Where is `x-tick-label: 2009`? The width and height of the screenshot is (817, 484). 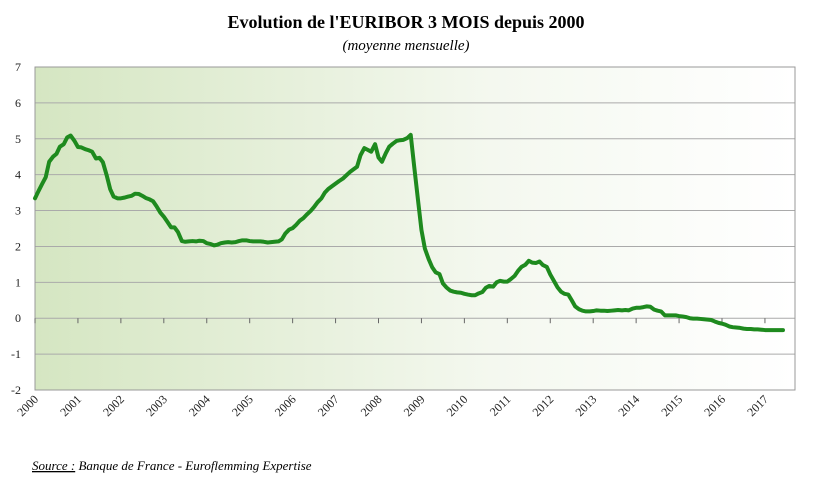 x-tick-label: 2009 is located at coordinates (414, 405).